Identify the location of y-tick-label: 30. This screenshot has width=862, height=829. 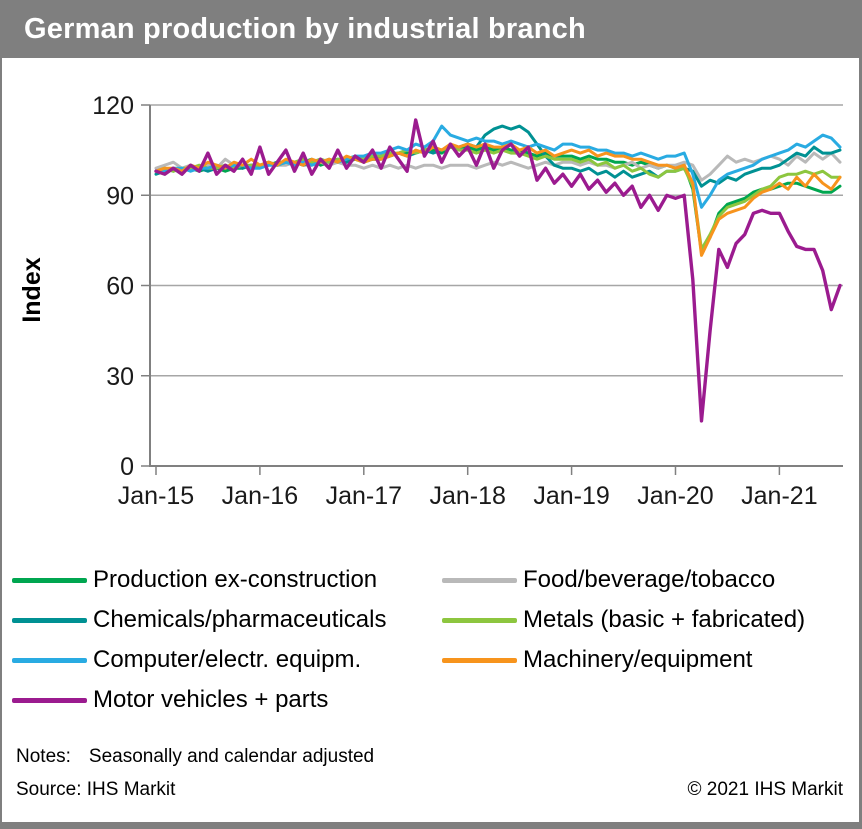
(120, 377).